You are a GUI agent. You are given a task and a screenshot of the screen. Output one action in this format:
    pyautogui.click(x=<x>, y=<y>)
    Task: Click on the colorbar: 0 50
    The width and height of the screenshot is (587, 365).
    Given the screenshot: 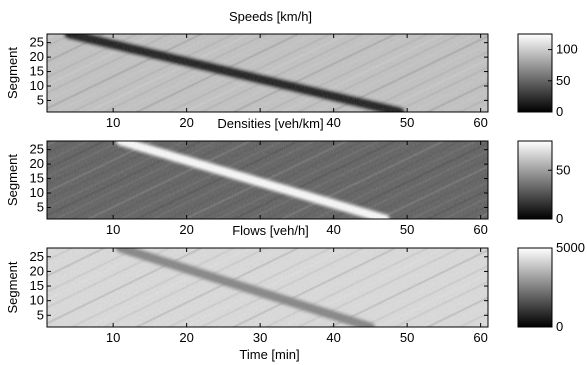 What is the action you would take?
    pyautogui.click(x=543, y=183)
    